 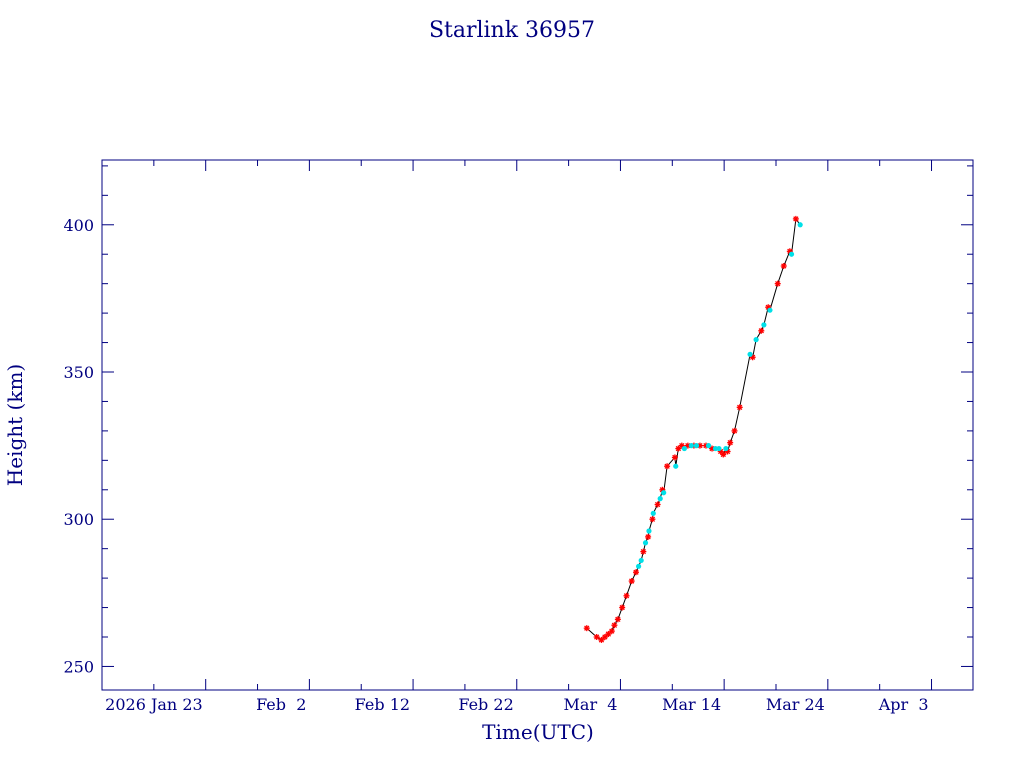 I want to click on y-tick-label: 250, so click(x=78, y=666).